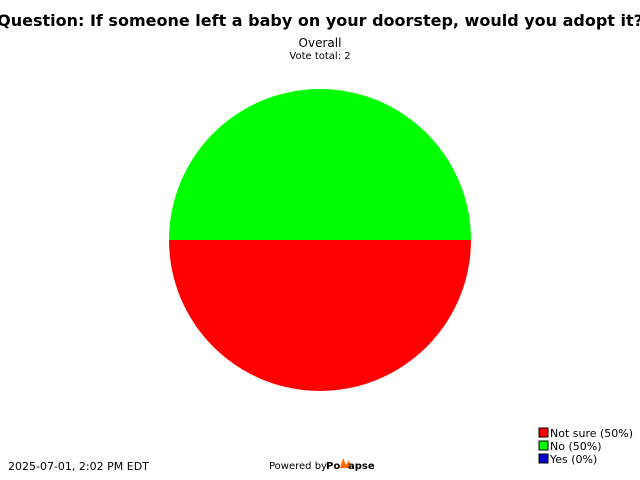  I want to click on brand-logo-icon, so click(345, 463).